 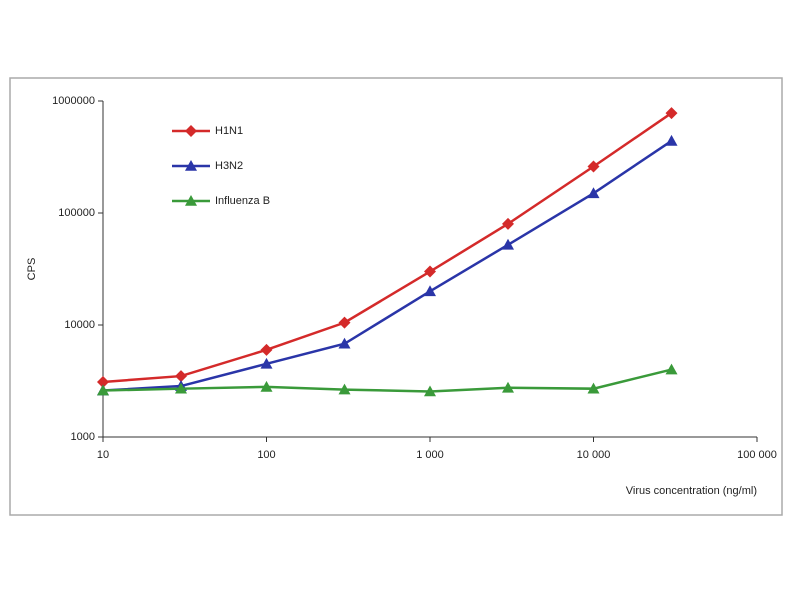 What do you see at coordinates (76, 213) in the screenshot?
I see `y-tick-label: 100000` at bounding box center [76, 213].